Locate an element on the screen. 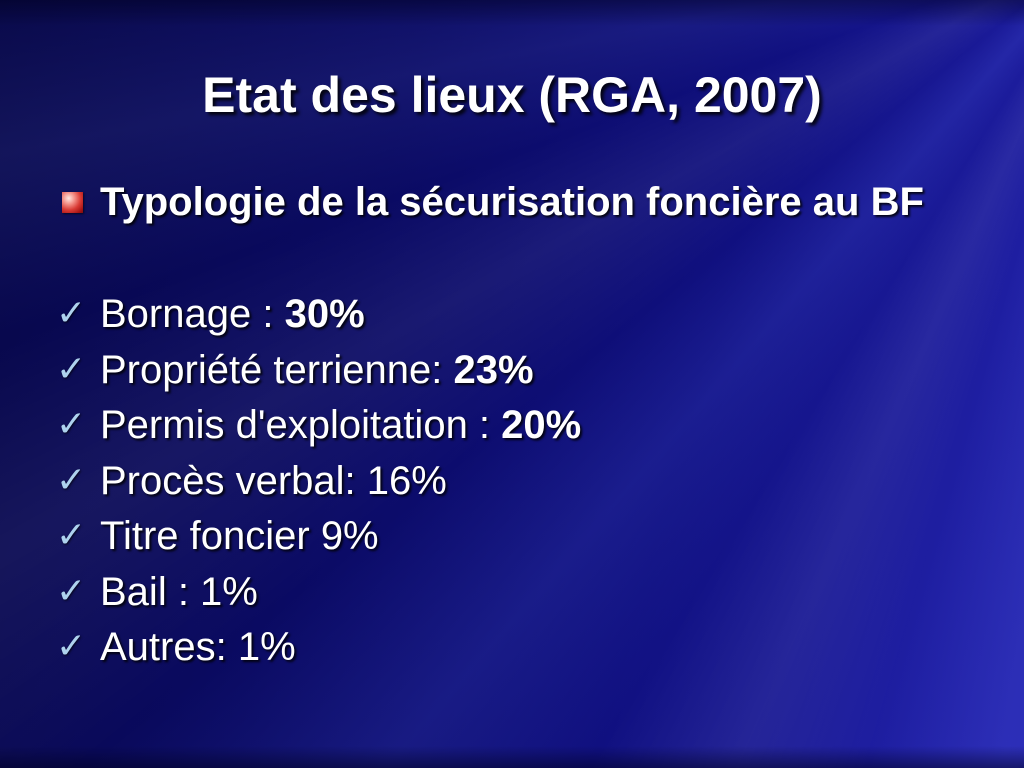  check-list-item: ✓ Titre foncier 9% is located at coordinates (512, 542).